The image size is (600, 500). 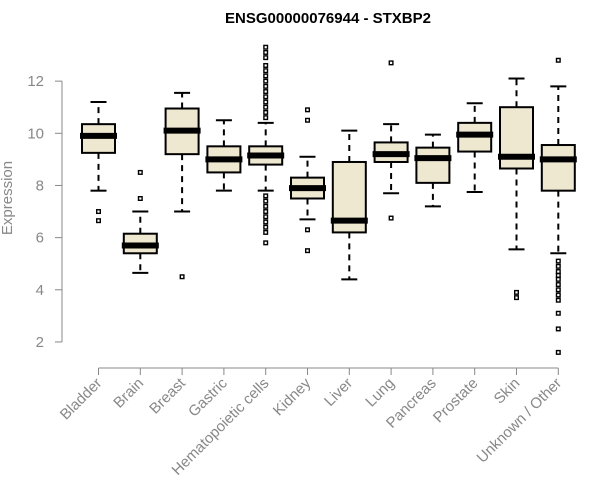 I want to click on y-axis: 2 4 6 8 10 12, so click(x=45, y=212).